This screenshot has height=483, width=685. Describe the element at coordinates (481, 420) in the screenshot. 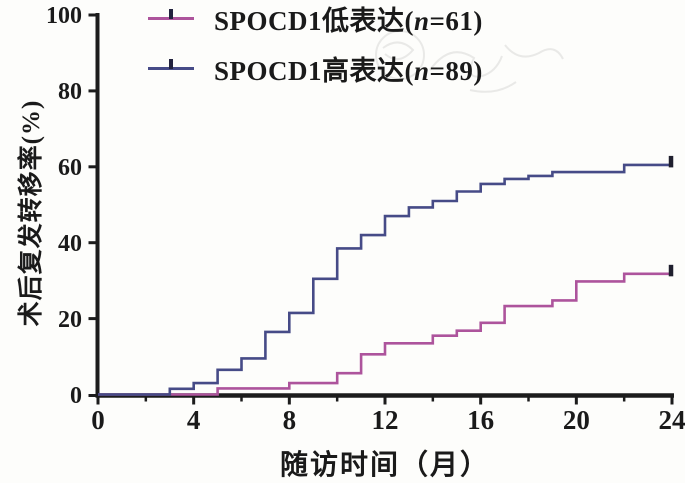

I see `x-tick-label: 16` at that location.